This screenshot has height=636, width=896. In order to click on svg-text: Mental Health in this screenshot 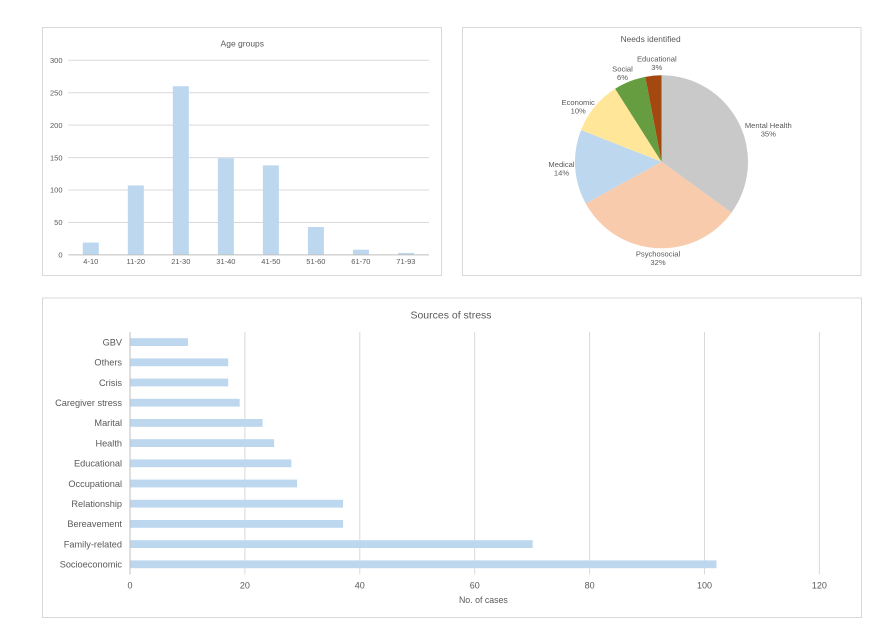, I will do `click(768, 125)`.